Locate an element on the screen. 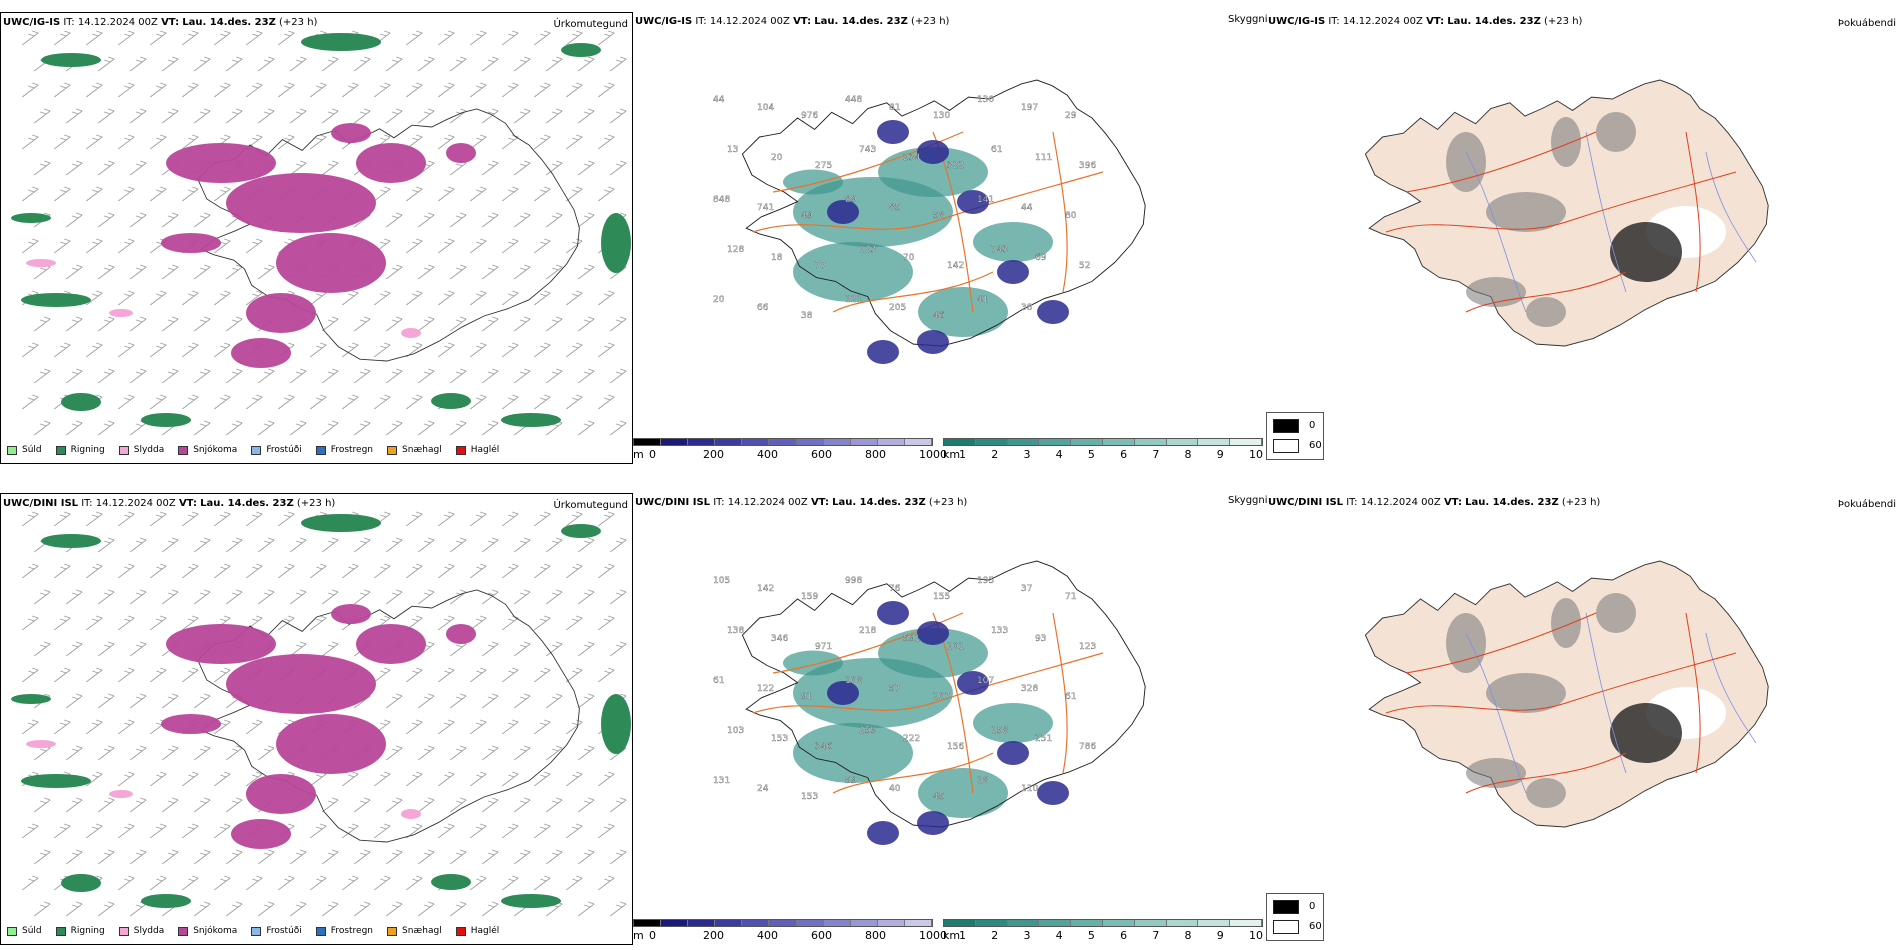 Image resolution: width=1900 pixels, height=950 pixels. visibility-value: 29 is located at coordinates (1071, 116).